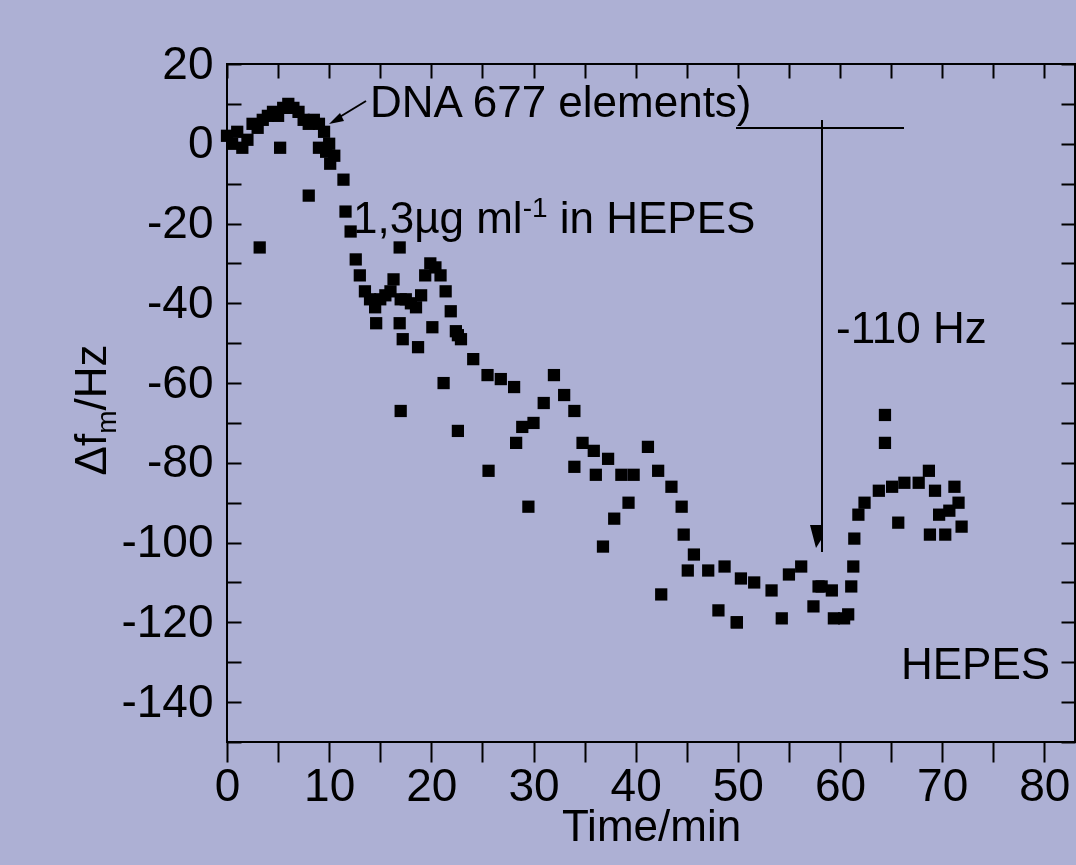  I want to click on y-tick-label: 20, so click(188, 62).